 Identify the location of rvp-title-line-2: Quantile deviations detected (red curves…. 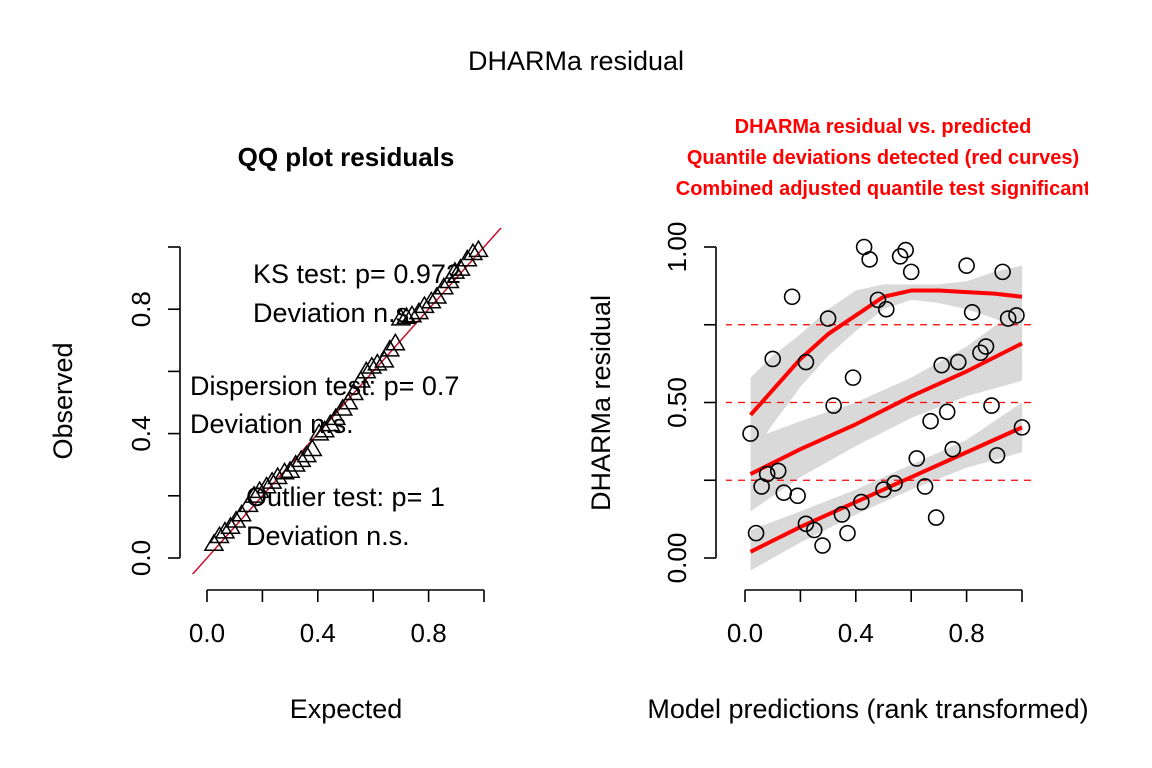
(883, 158).